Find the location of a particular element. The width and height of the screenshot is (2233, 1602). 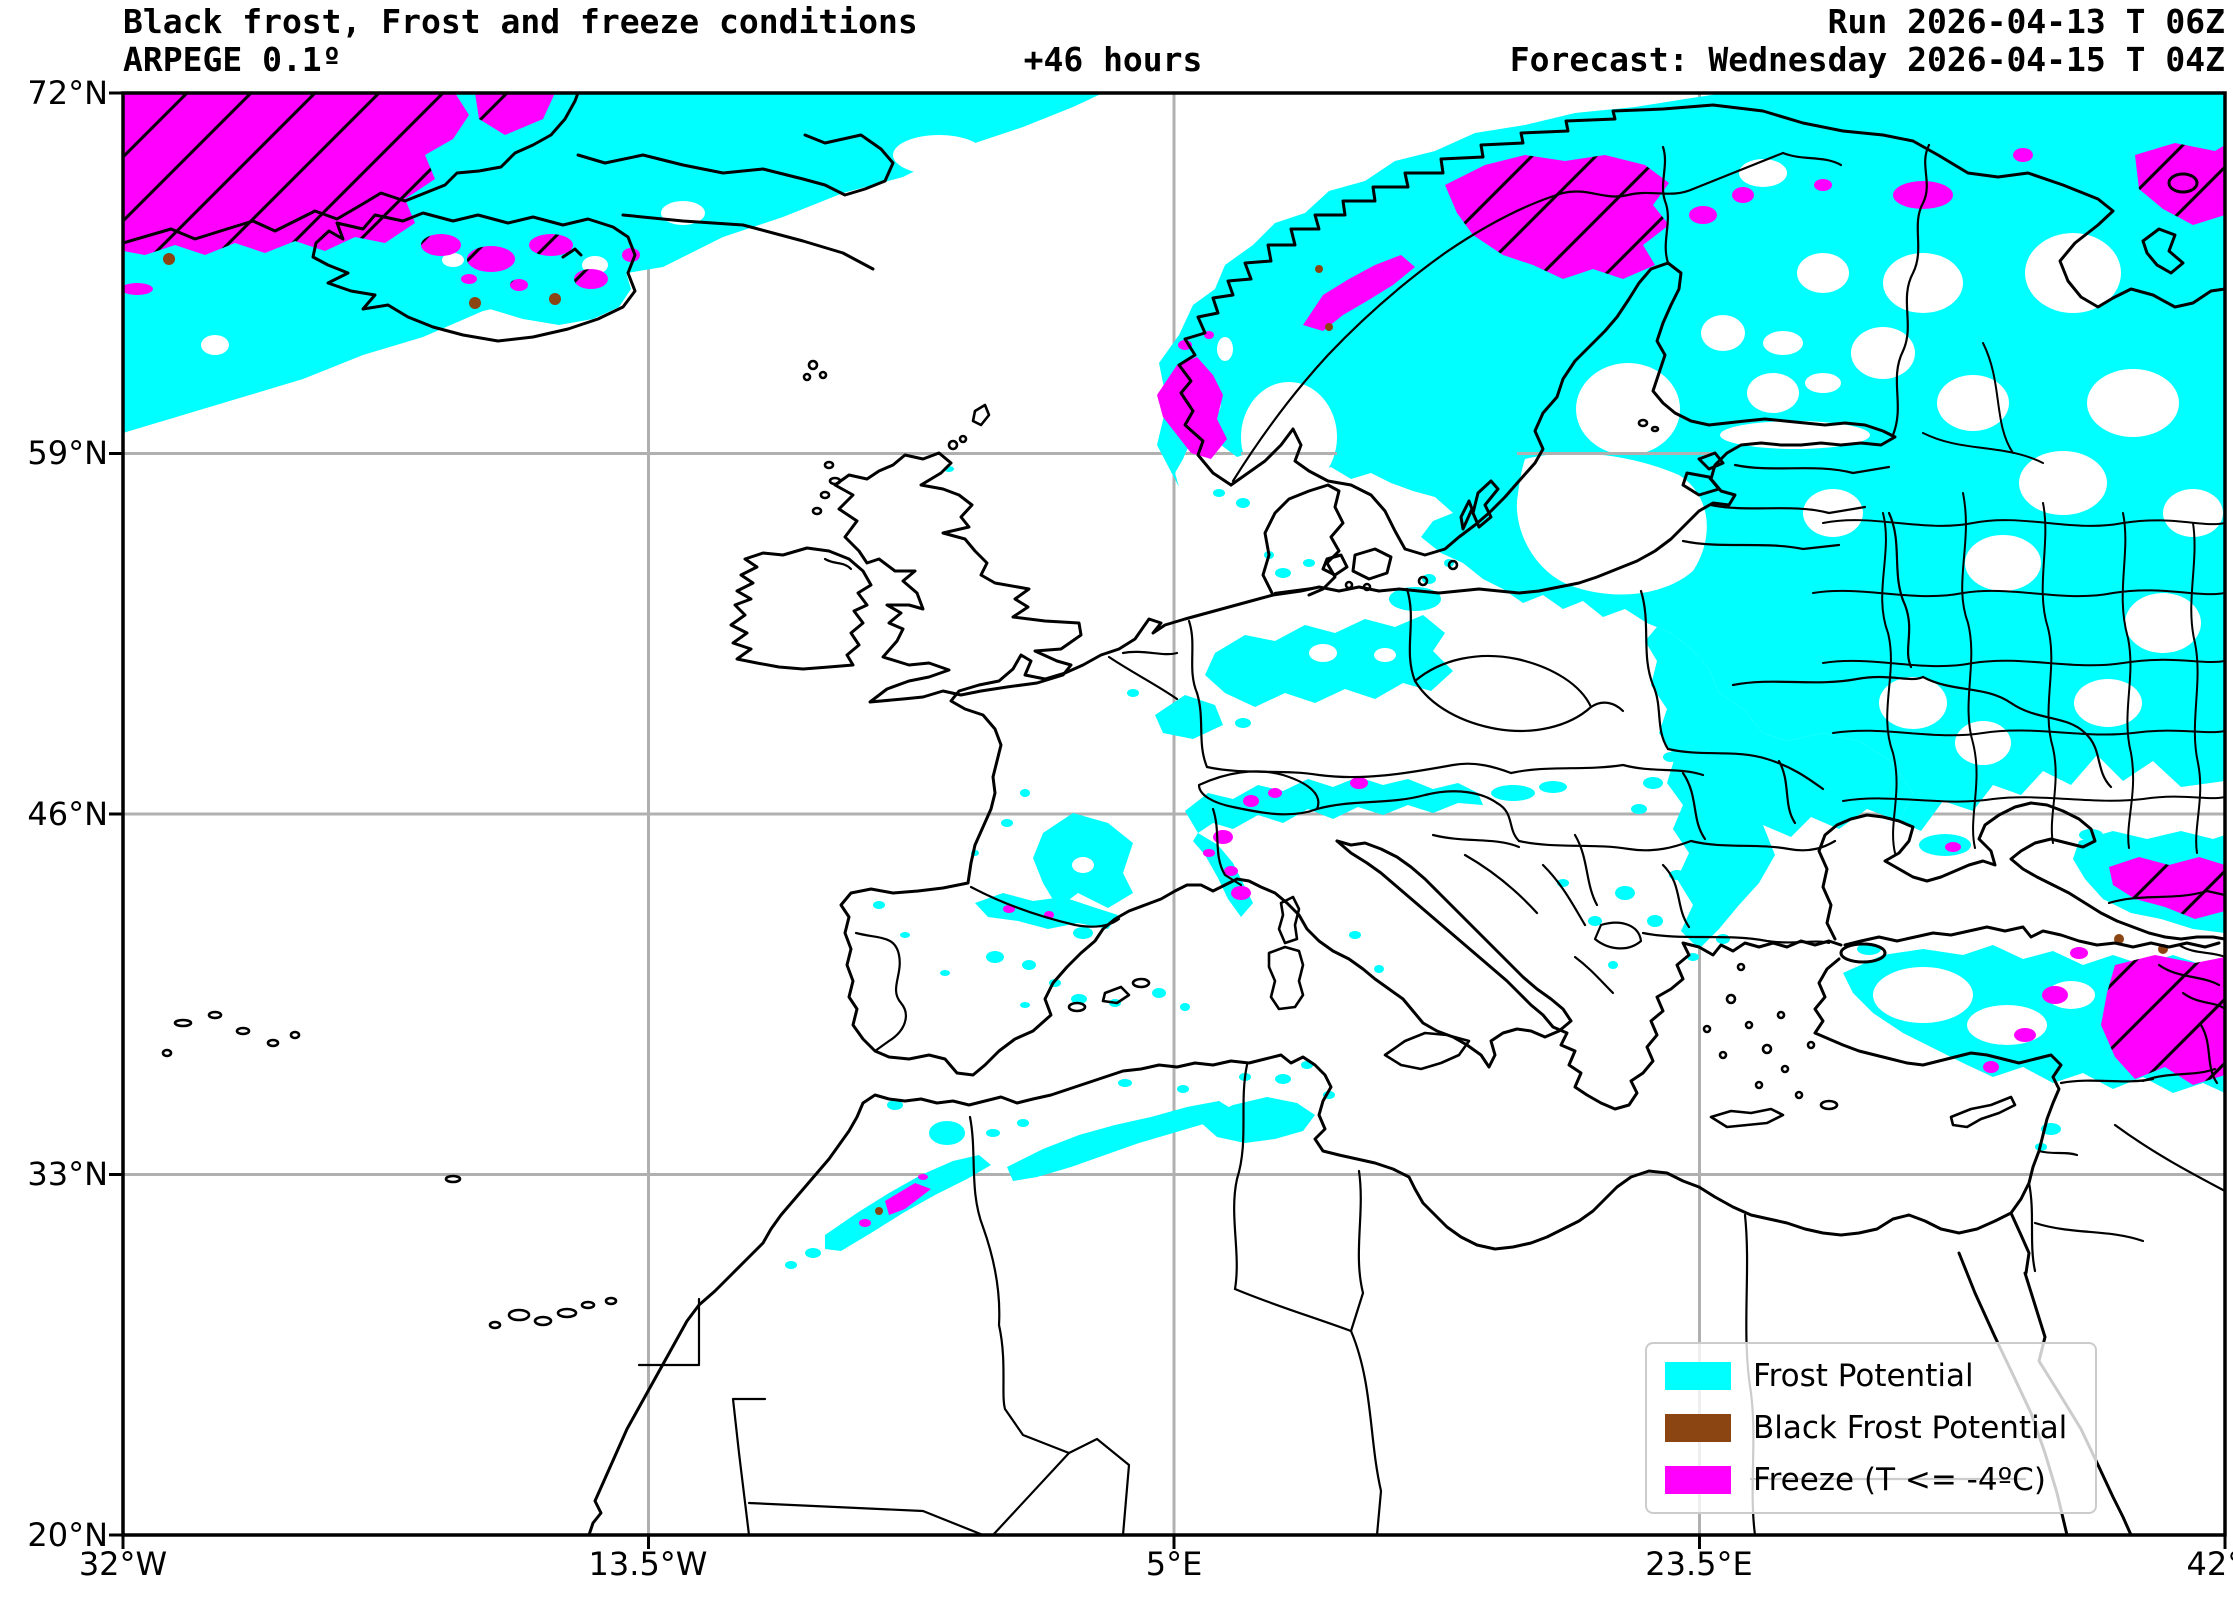

freeze-label: Freeze (T <= -4ºC) is located at coordinates (1899, 1480).